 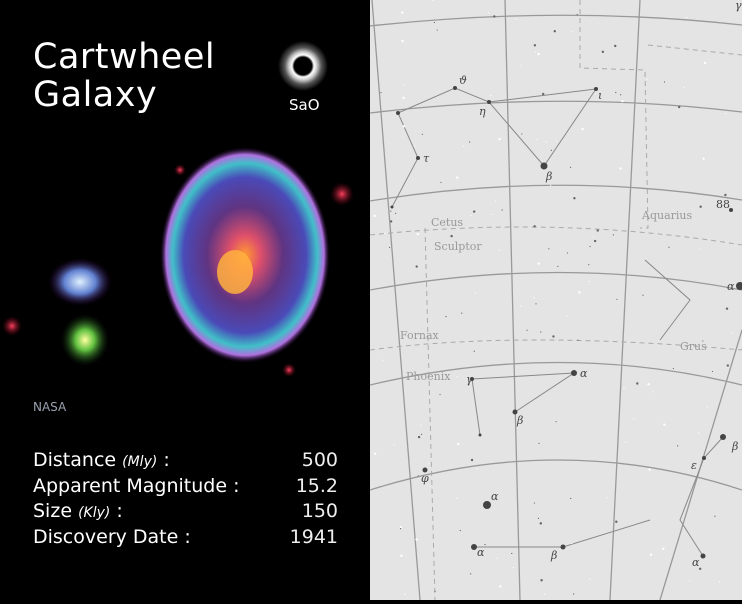 I want to click on constellation-label: Phoenix, so click(x=428, y=376).